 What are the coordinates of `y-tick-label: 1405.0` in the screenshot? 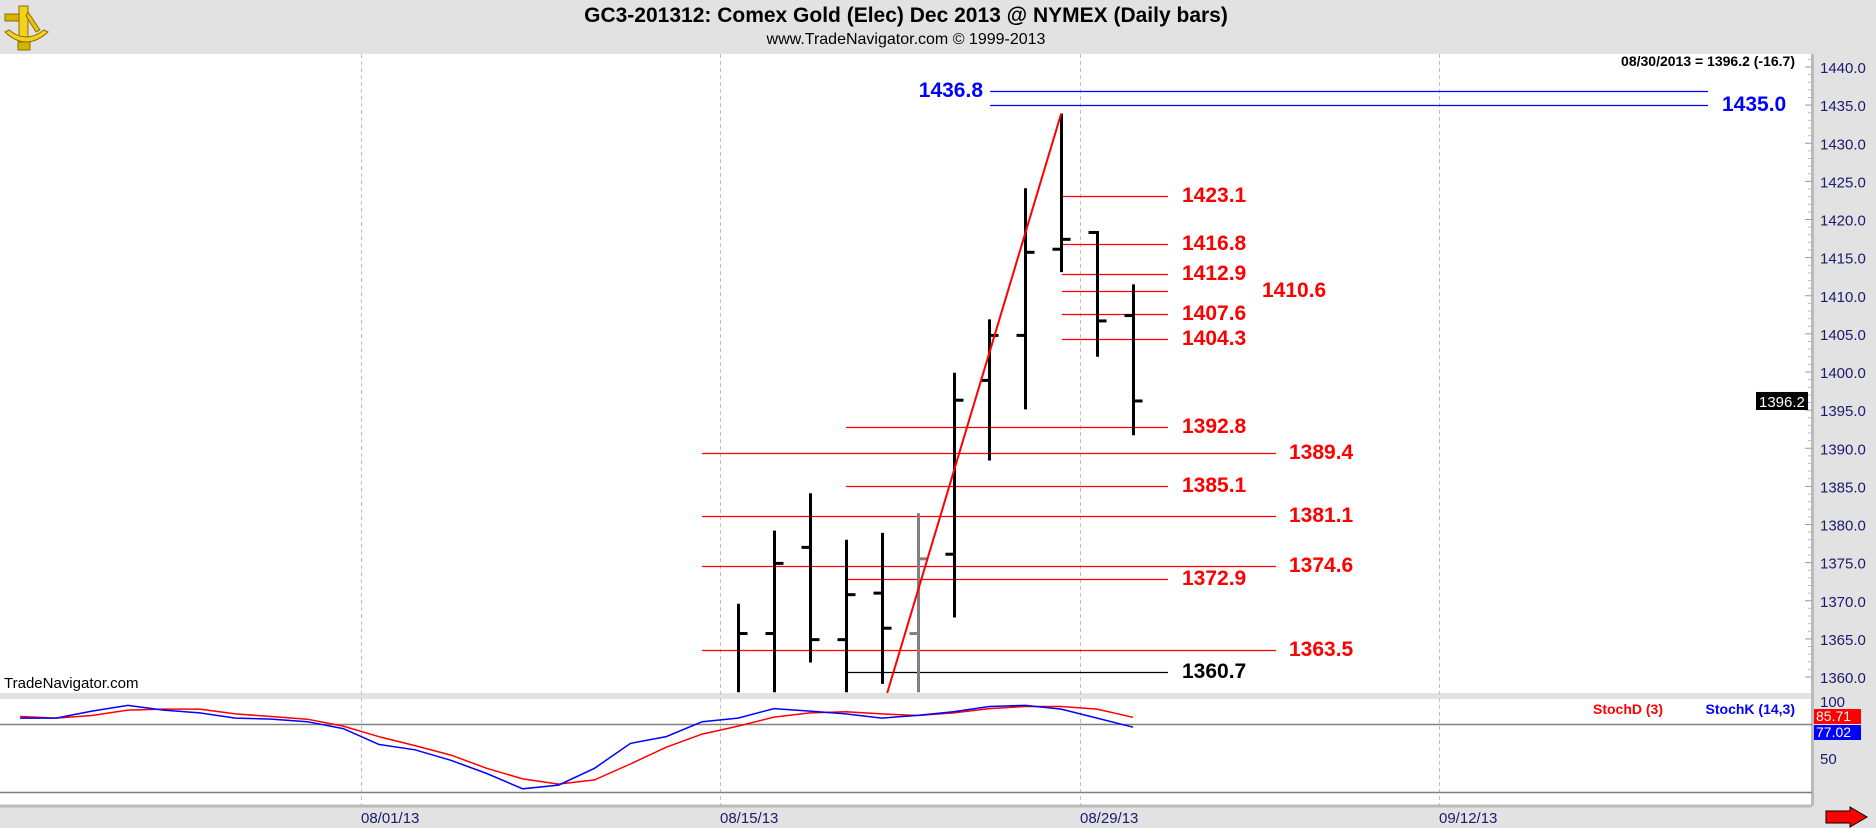 It's located at (1843, 335).